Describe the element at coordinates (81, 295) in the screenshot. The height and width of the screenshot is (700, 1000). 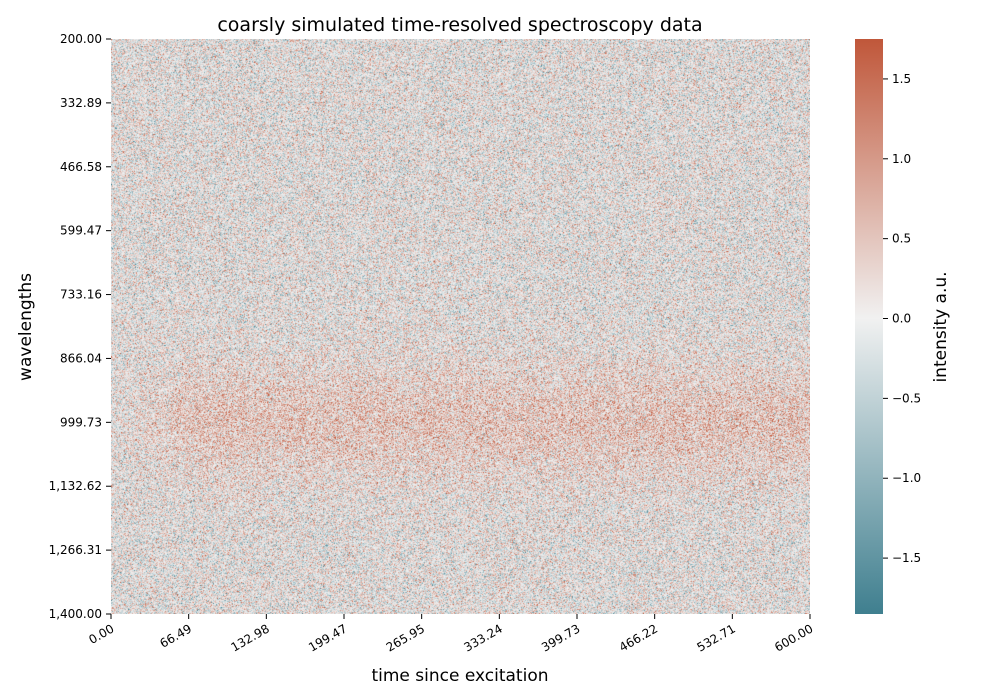
I see `y-tick-label: 733.16` at that location.